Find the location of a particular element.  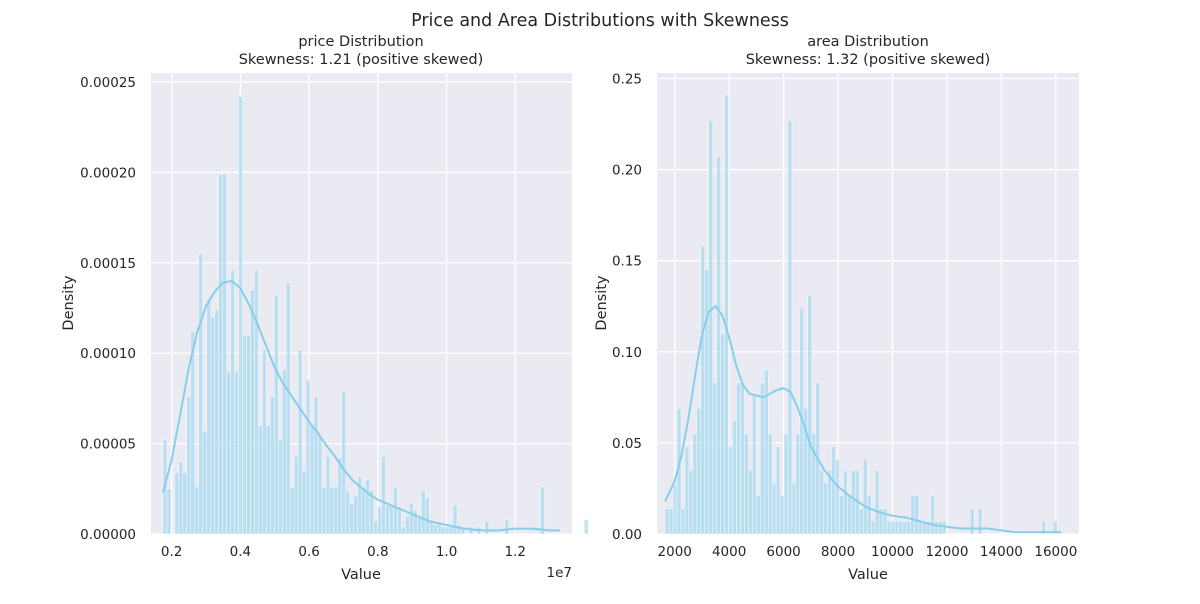

price-chart-title: price Distribution is located at coordinates (360, 42).